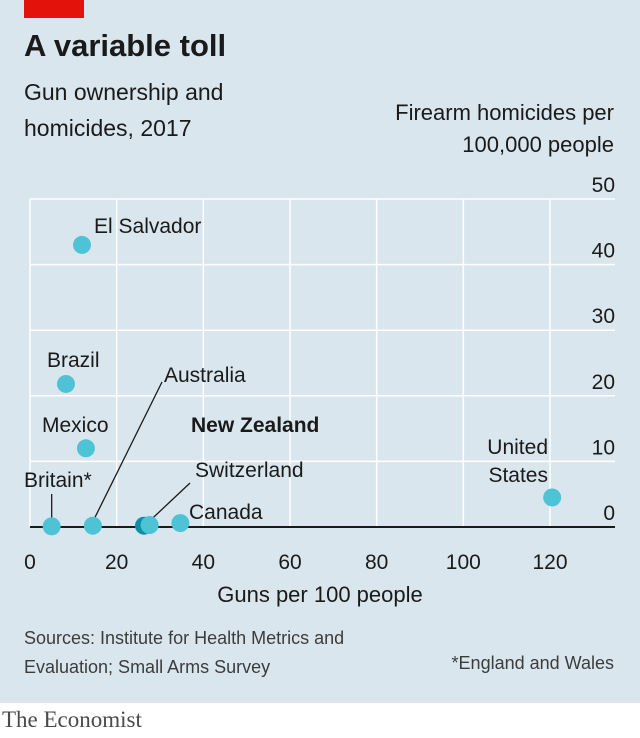 This screenshot has height=738, width=640. What do you see at coordinates (116, 562) in the screenshot?
I see `x-tick-label: 20` at bounding box center [116, 562].